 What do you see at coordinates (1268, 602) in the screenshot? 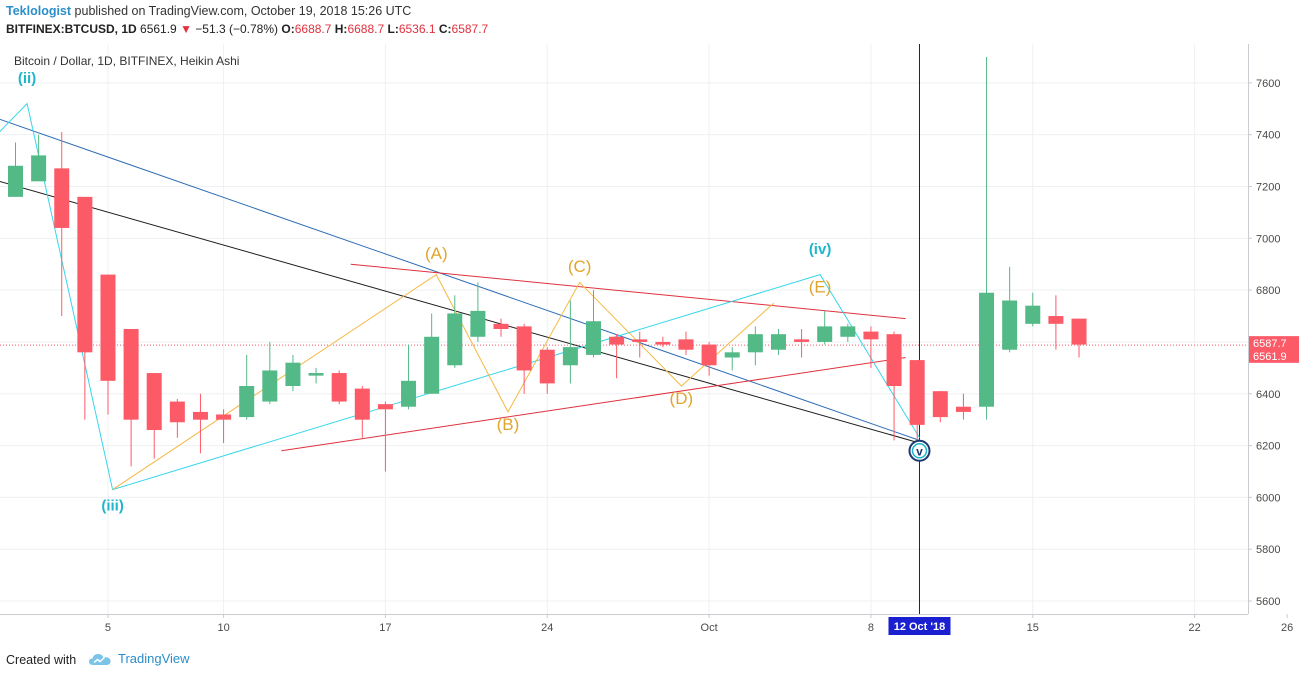
I see `y-tick-label: 5600` at bounding box center [1268, 602].